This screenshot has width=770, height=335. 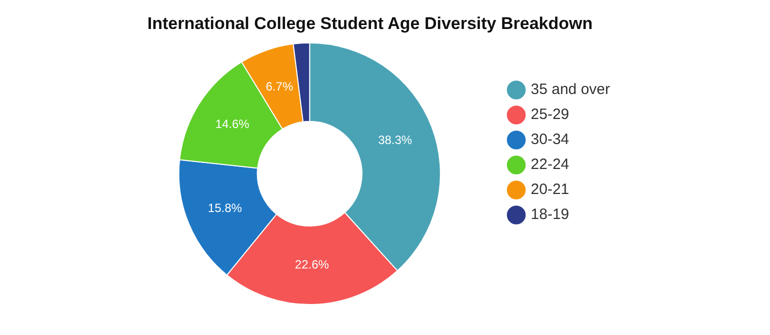 What do you see at coordinates (225, 207) in the screenshot?
I see `data-label: 15.8%` at bounding box center [225, 207].